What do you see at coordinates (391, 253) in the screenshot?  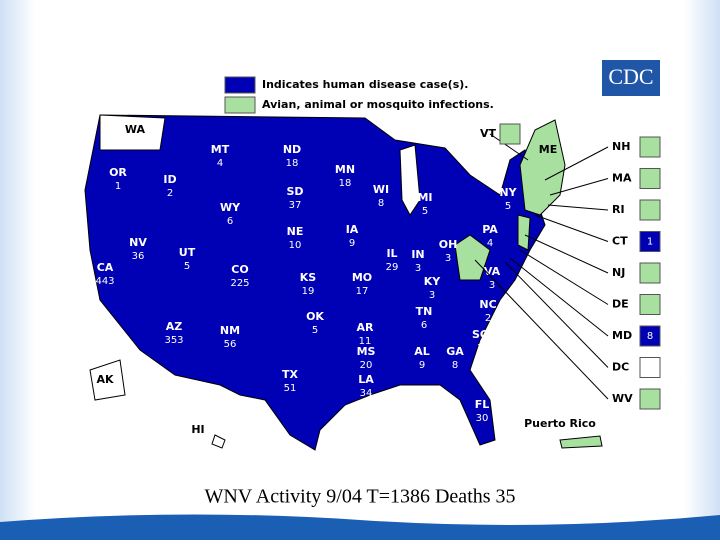 I see `state-abbr: IL` at bounding box center [391, 253].